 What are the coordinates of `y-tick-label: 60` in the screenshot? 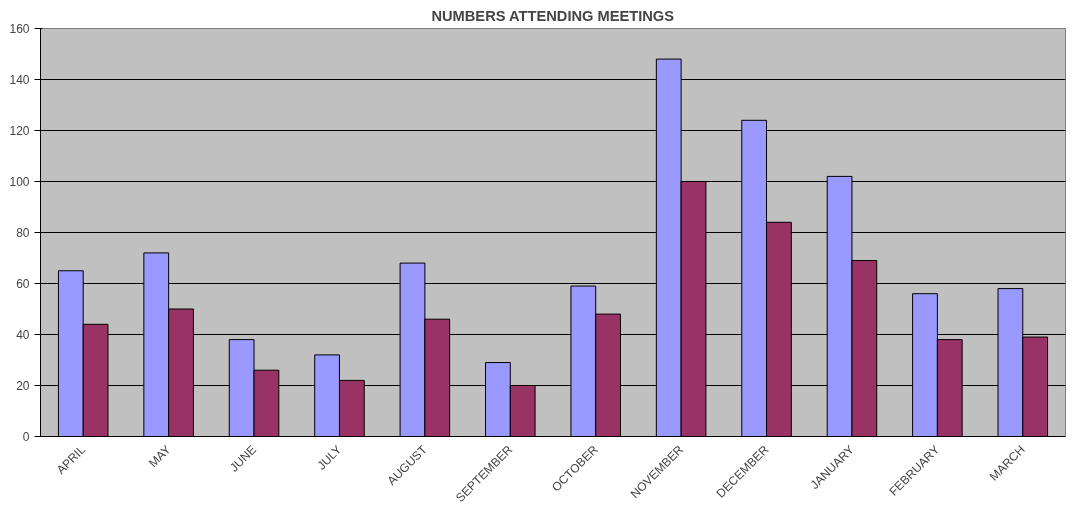 It's located at (23, 284).